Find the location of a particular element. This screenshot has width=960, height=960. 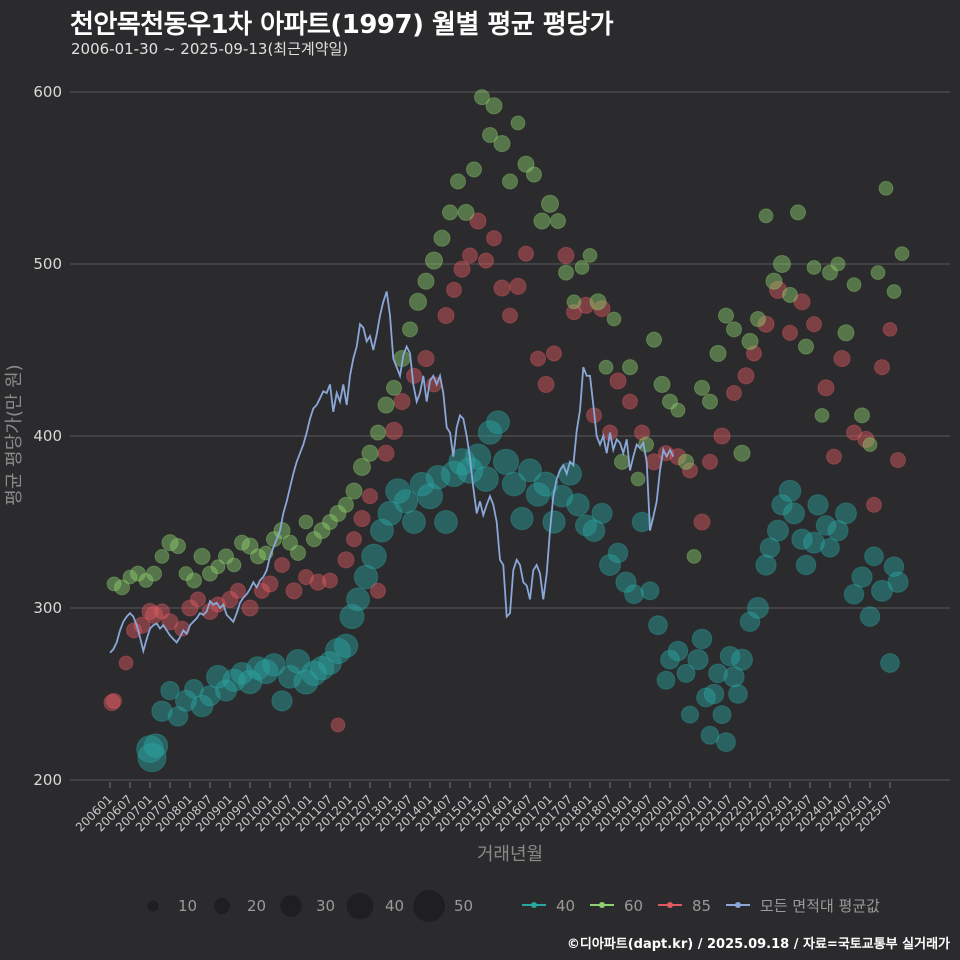

y-tick-label: 300 is located at coordinates (47, 608).